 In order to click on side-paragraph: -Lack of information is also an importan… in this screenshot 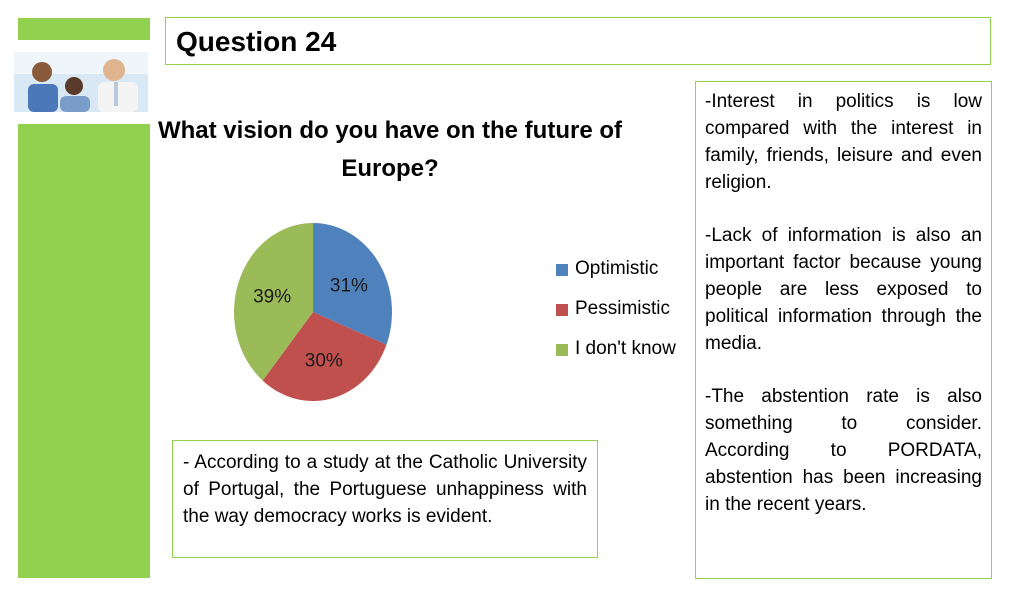, I will do `click(843, 289)`.